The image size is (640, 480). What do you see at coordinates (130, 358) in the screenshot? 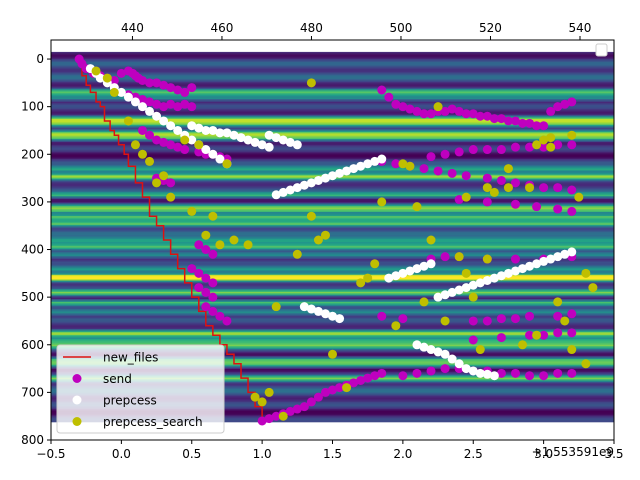
I see `legend-label: new_files` at bounding box center [130, 358].